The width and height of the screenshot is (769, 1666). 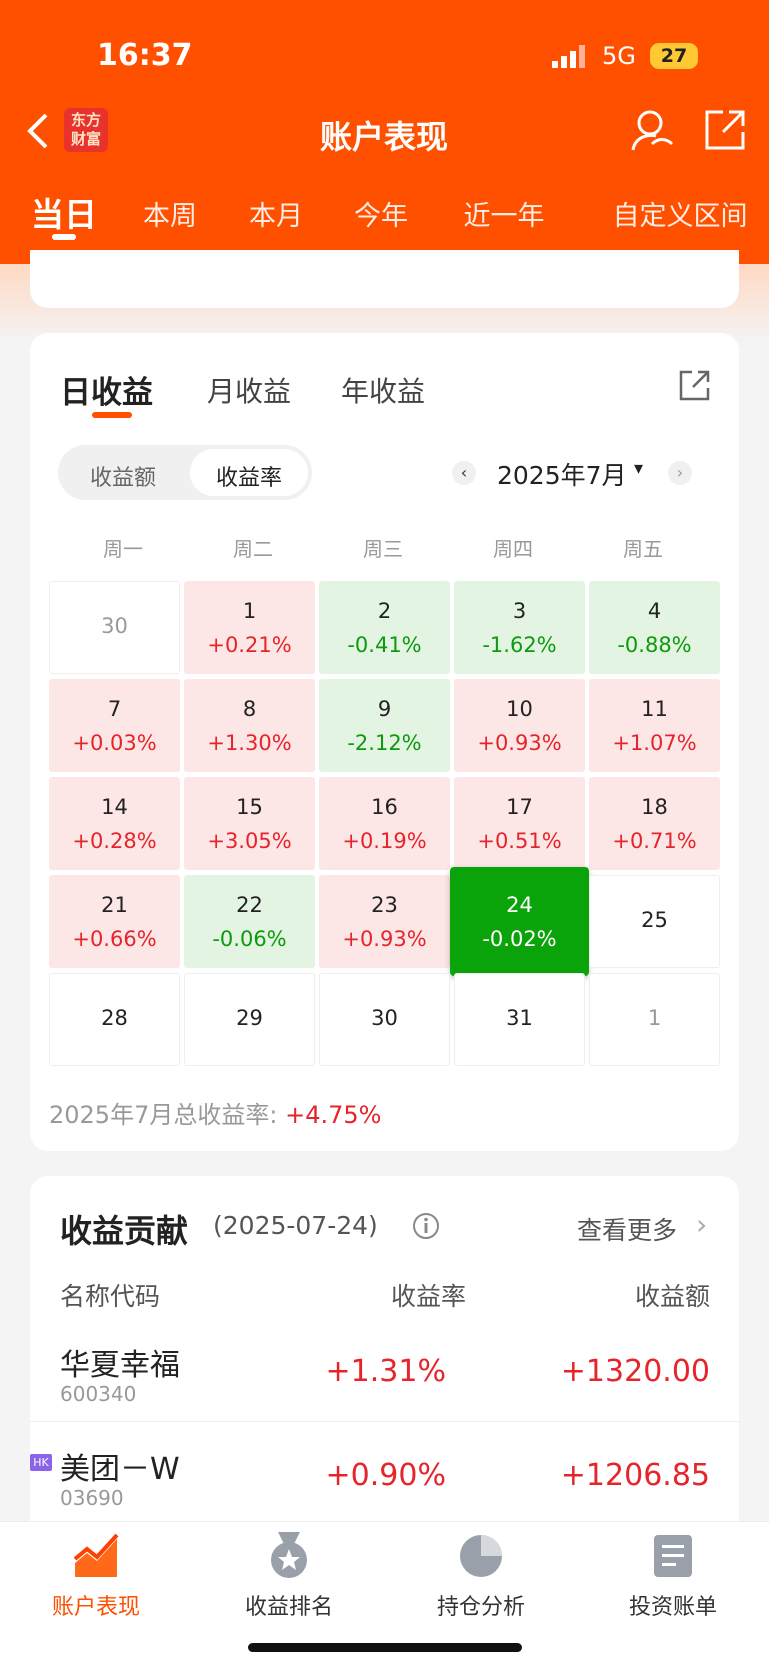 I want to click on tab-underline, so click(x=112, y=415).